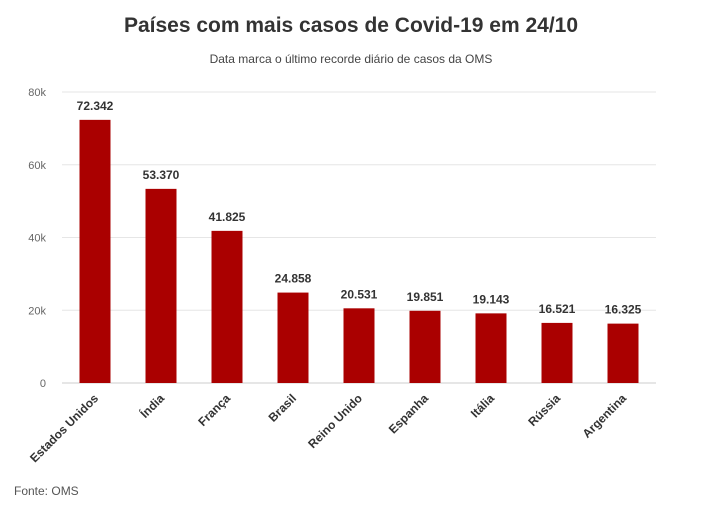 The image size is (702, 516). I want to click on x-tick-label: Espanha, so click(408, 413).